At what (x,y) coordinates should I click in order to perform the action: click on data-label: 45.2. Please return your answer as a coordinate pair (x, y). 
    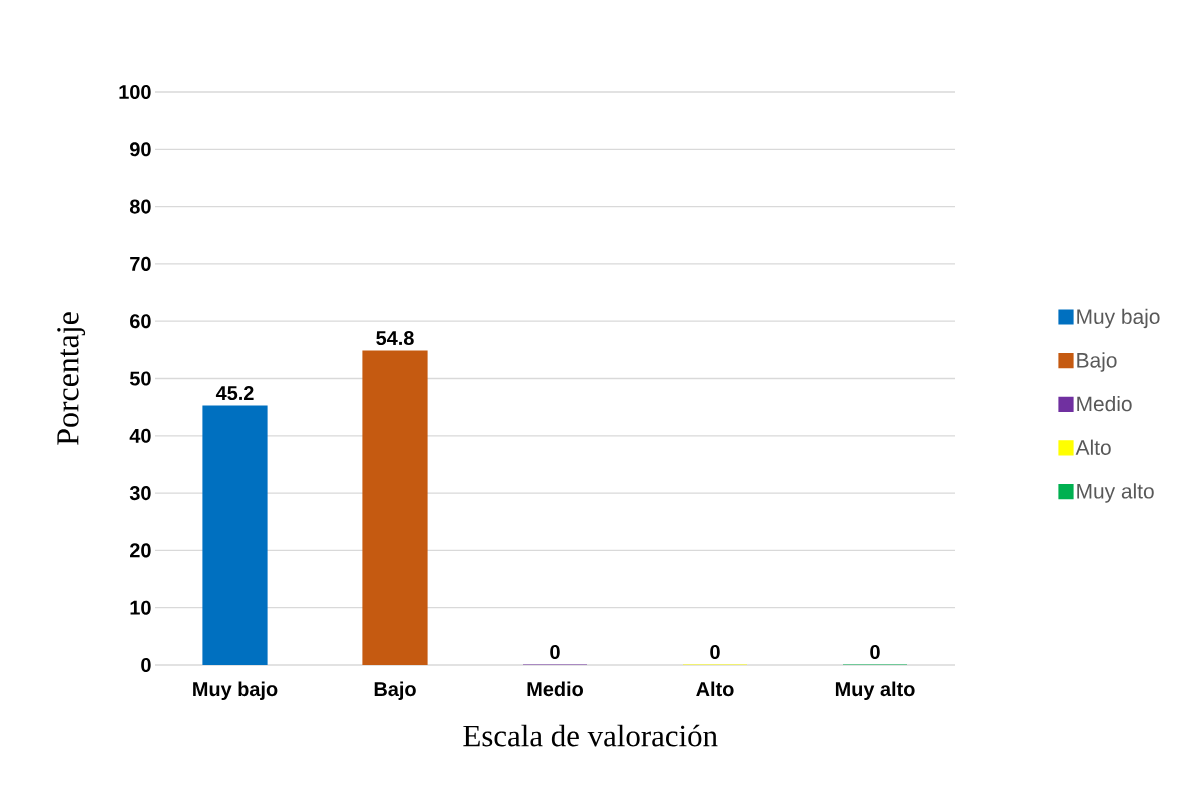
    Looking at the image, I should click on (234, 393).